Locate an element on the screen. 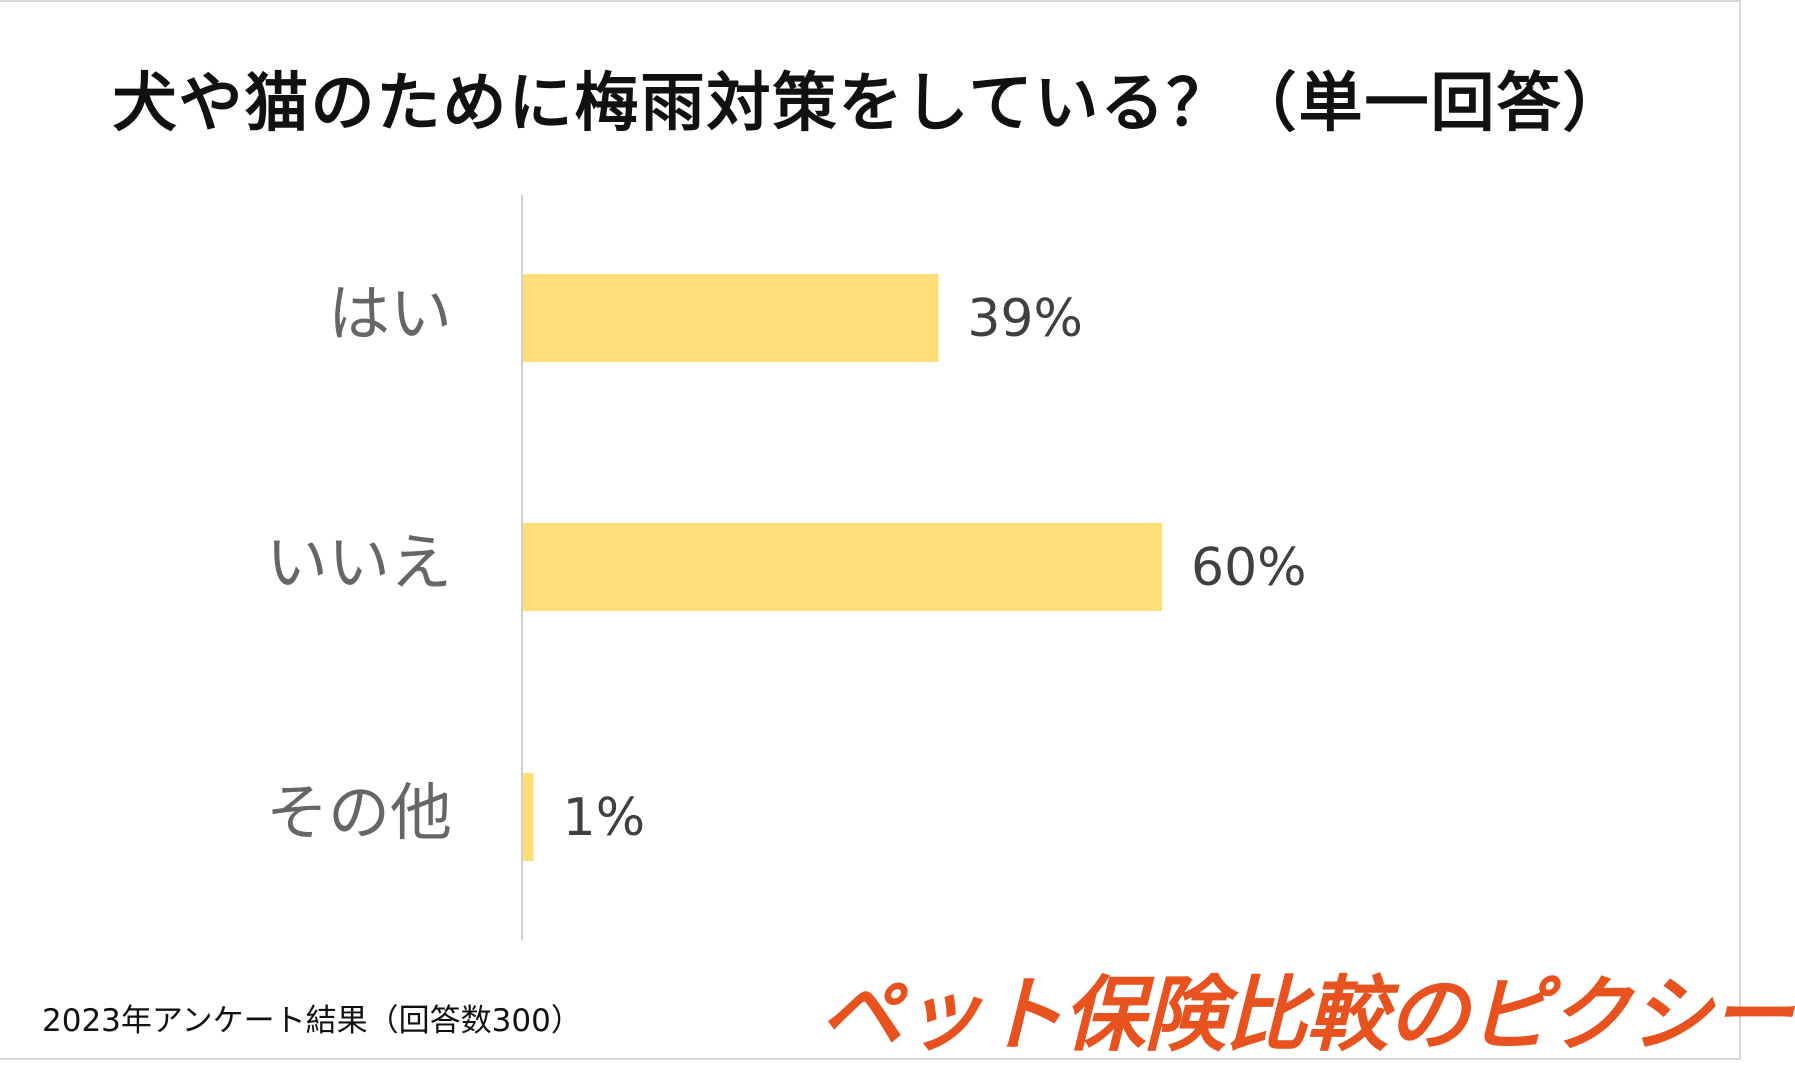  chart-title: 犬や猫のために梅雨対策をしている？（単一回答） is located at coordinates (870, 104).